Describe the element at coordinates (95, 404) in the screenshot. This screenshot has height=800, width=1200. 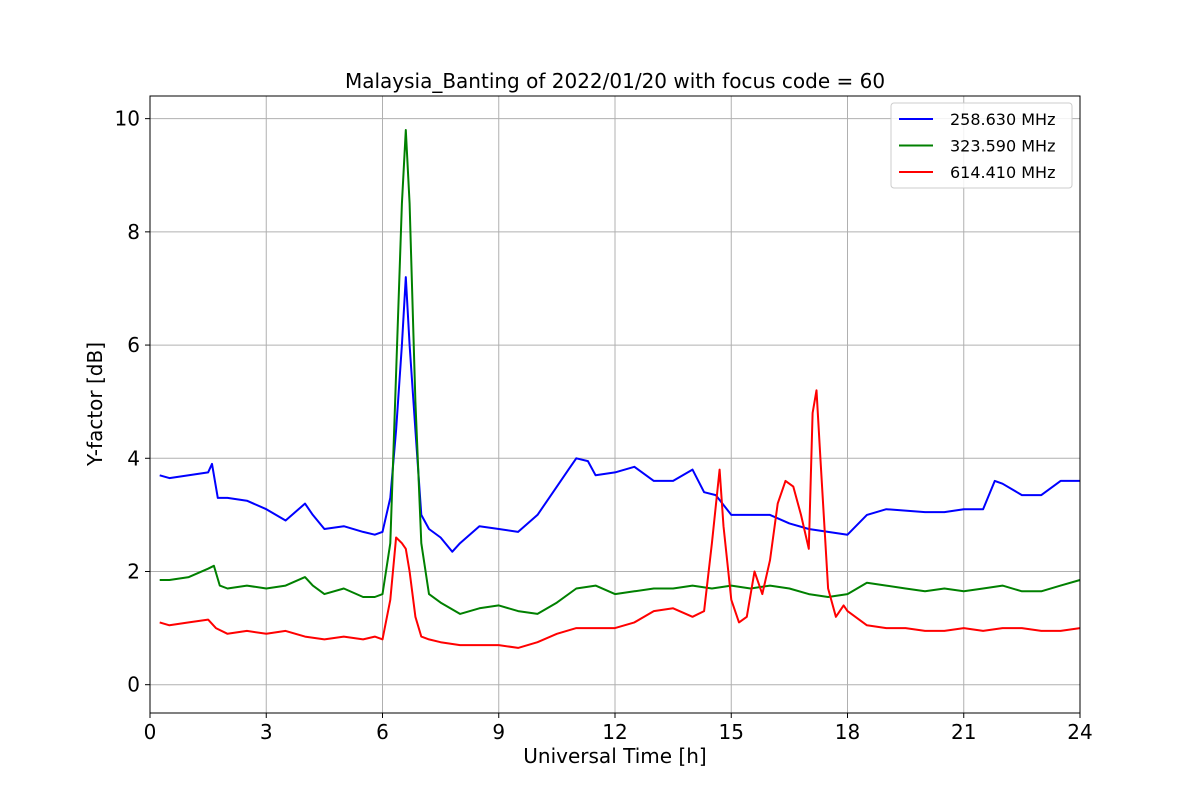
I see `y-axis-label: Y-factor [dB]` at that location.